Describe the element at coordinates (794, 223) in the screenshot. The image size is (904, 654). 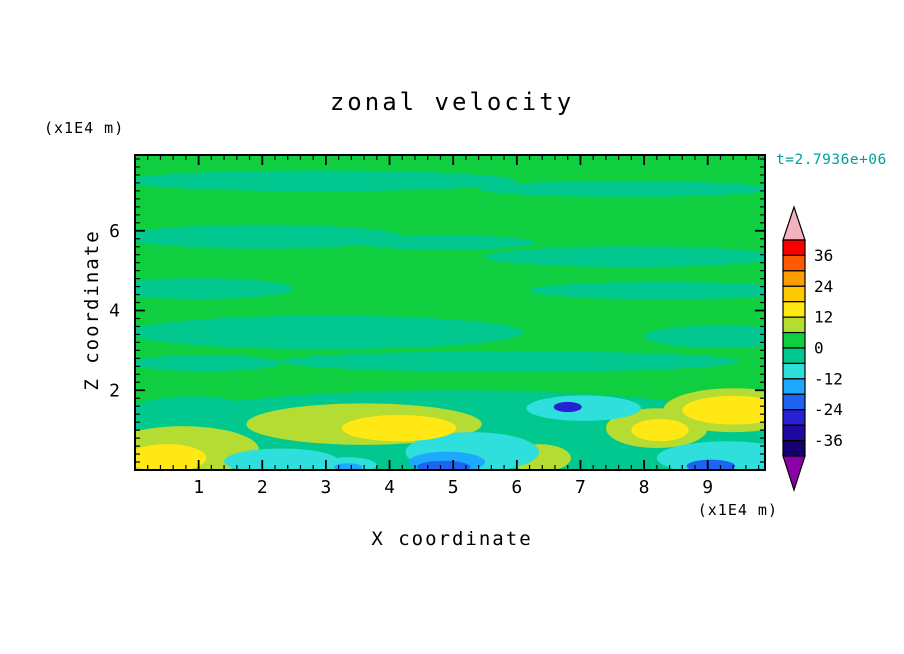
I see `colorbar-over-arrow` at that location.